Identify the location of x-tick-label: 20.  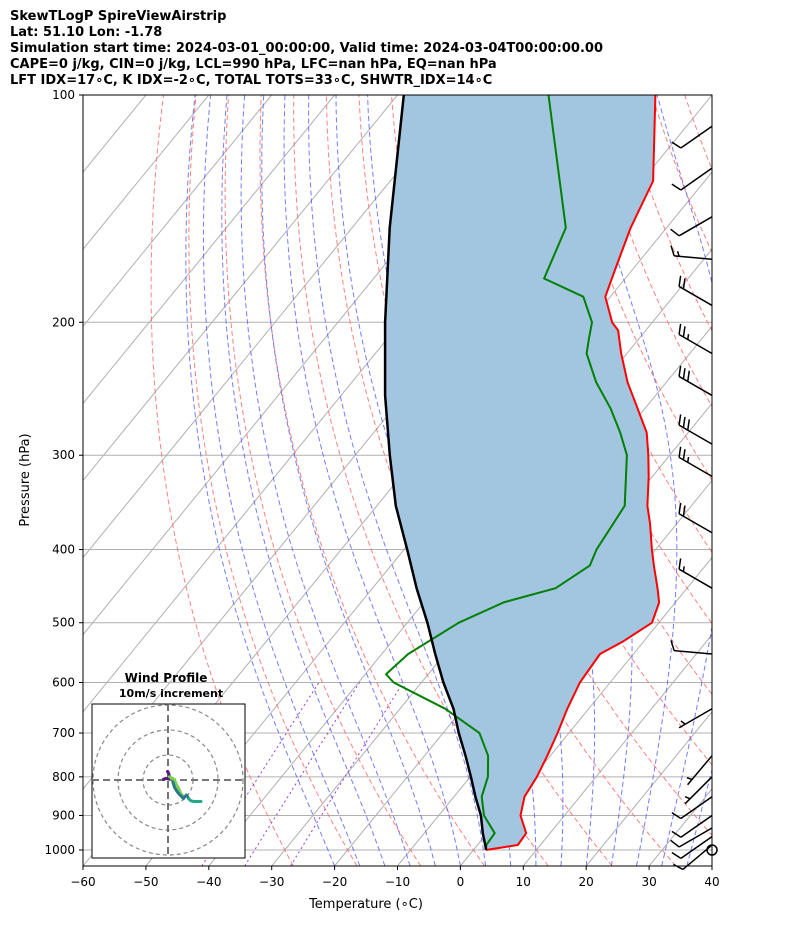
(586, 882).